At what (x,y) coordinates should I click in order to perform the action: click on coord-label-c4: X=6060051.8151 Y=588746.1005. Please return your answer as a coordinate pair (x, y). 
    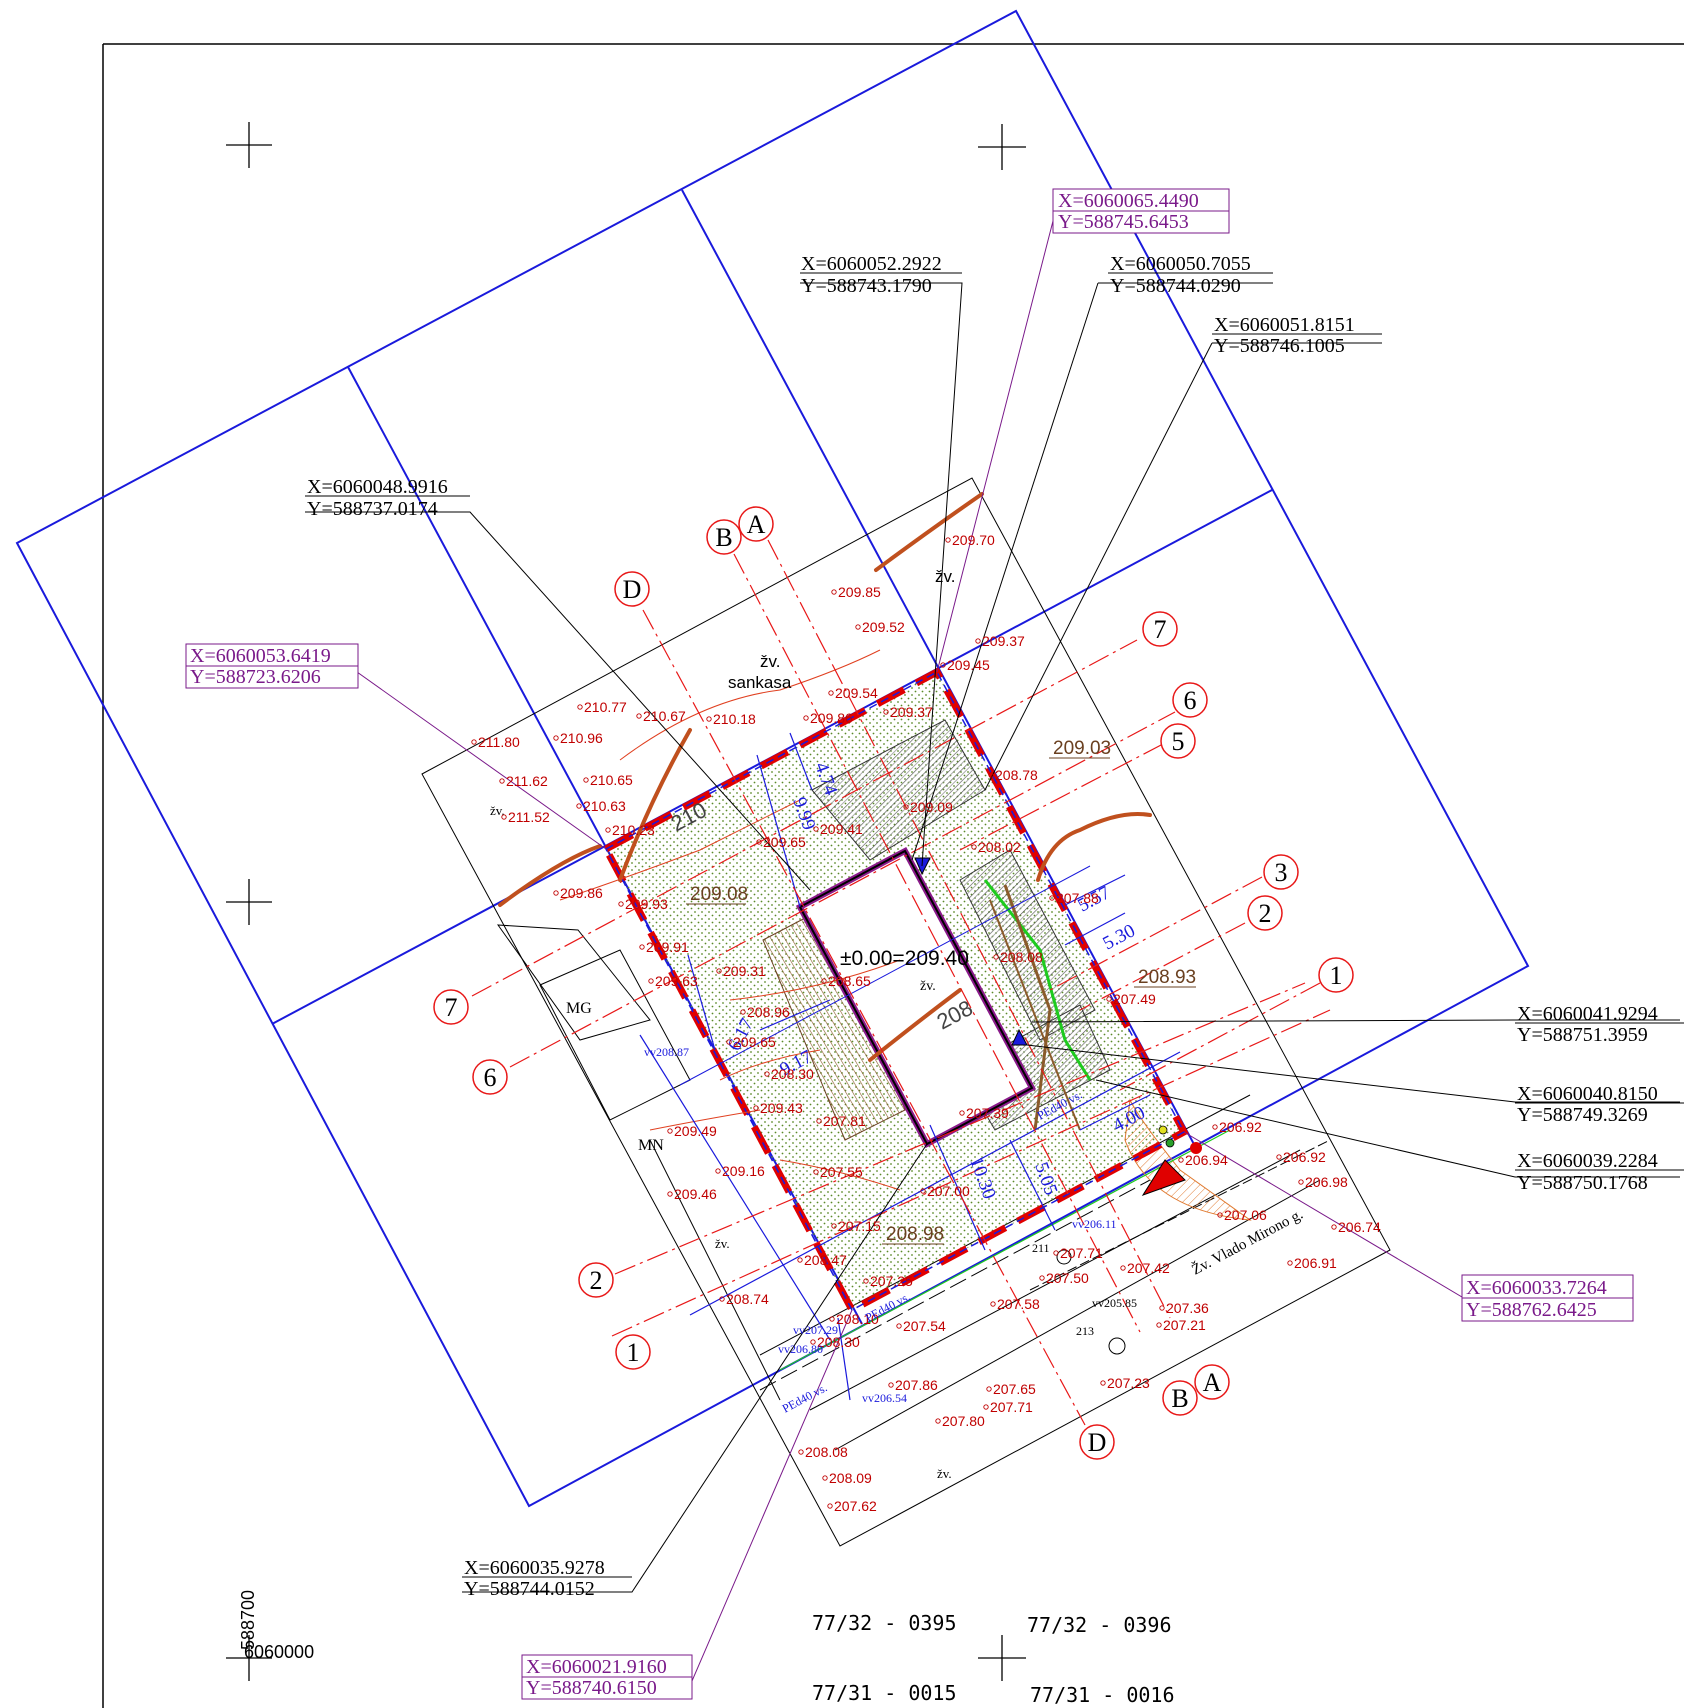
    Looking at the image, I should click on (1297, 335).